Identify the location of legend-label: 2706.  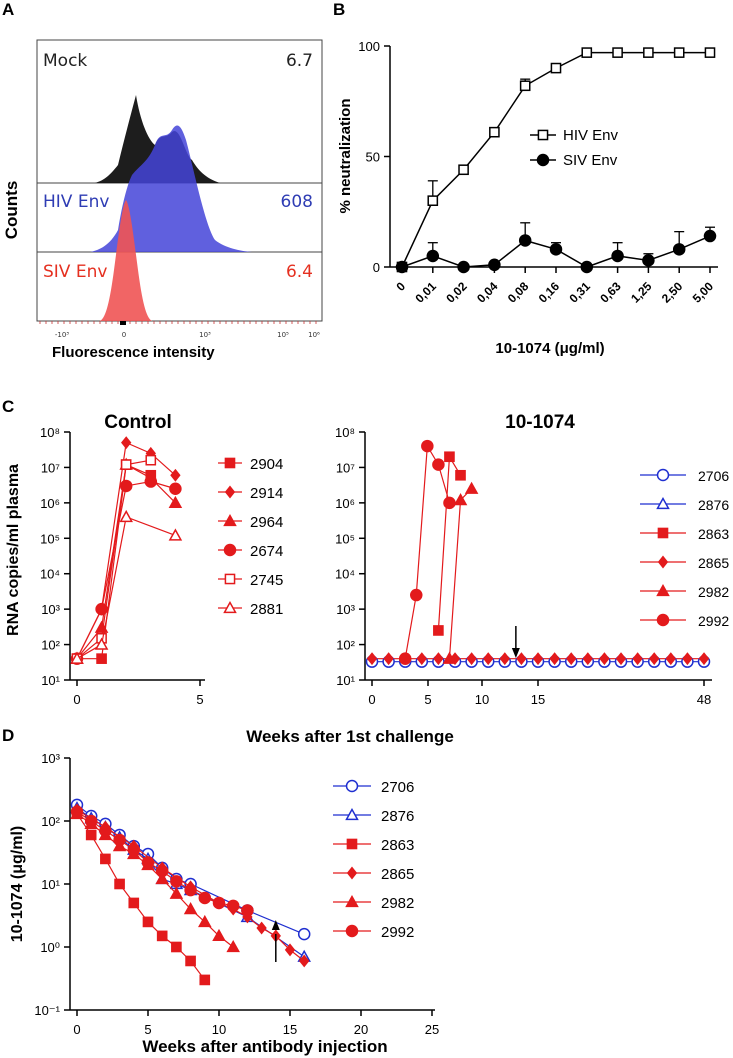
(713, 476).